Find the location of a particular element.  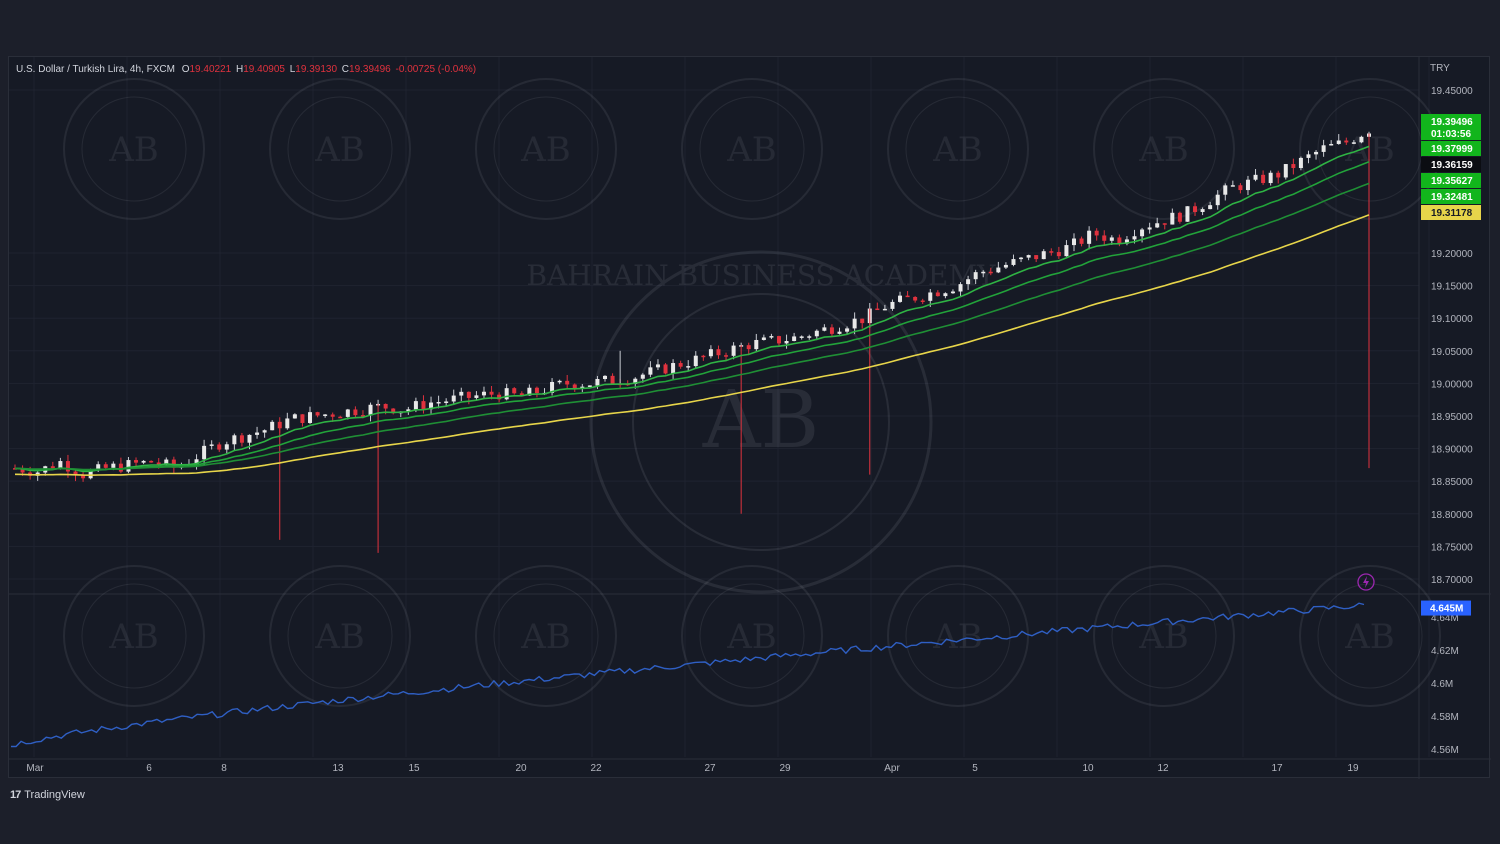

low-value: 19.39130 is located at coordinates (316, 69).